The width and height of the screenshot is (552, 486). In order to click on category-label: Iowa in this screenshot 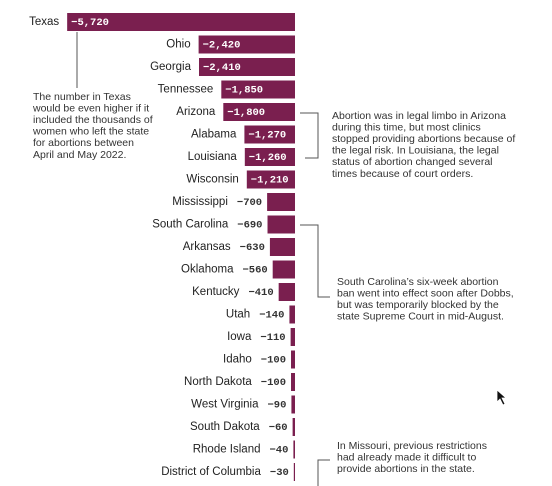, I will do `click(239, 337)`.